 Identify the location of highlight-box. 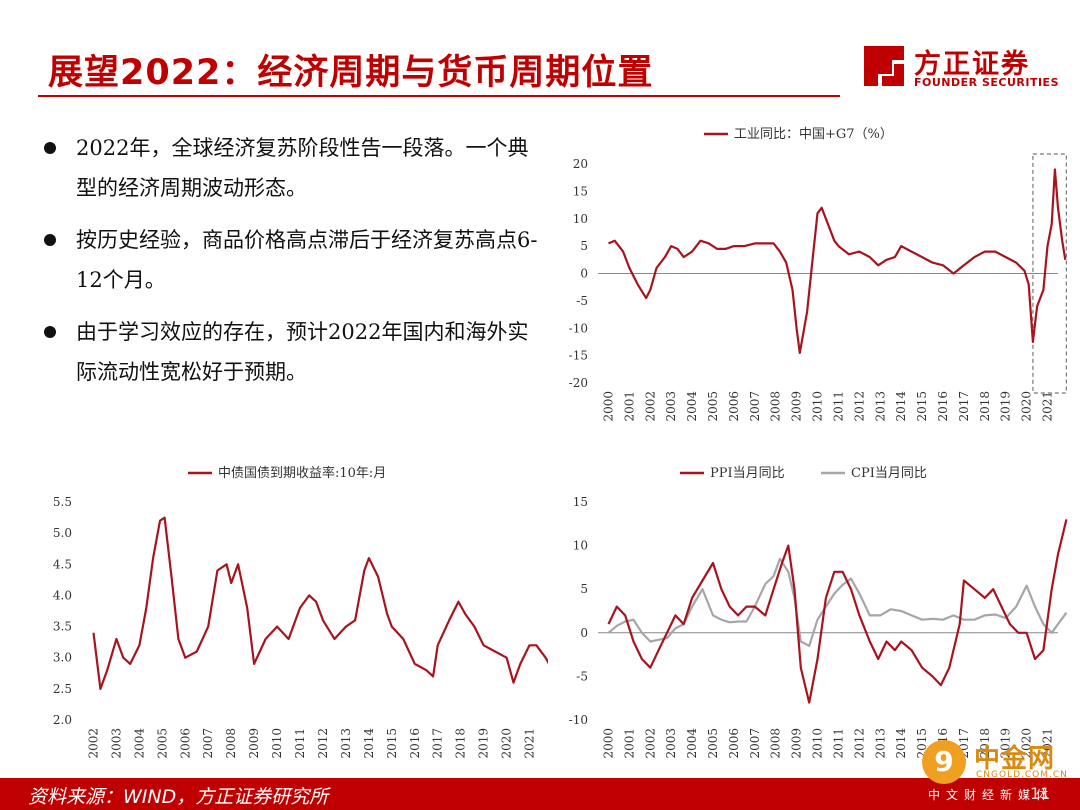
(1049, 273).